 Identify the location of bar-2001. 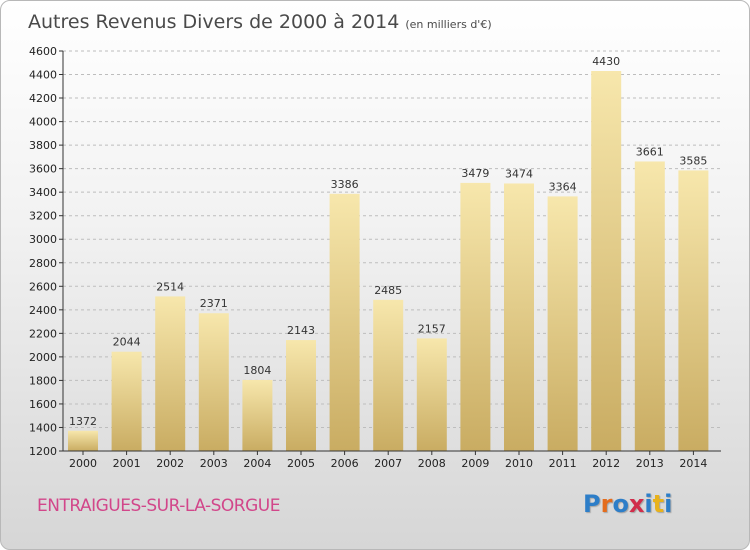
(126, 401).